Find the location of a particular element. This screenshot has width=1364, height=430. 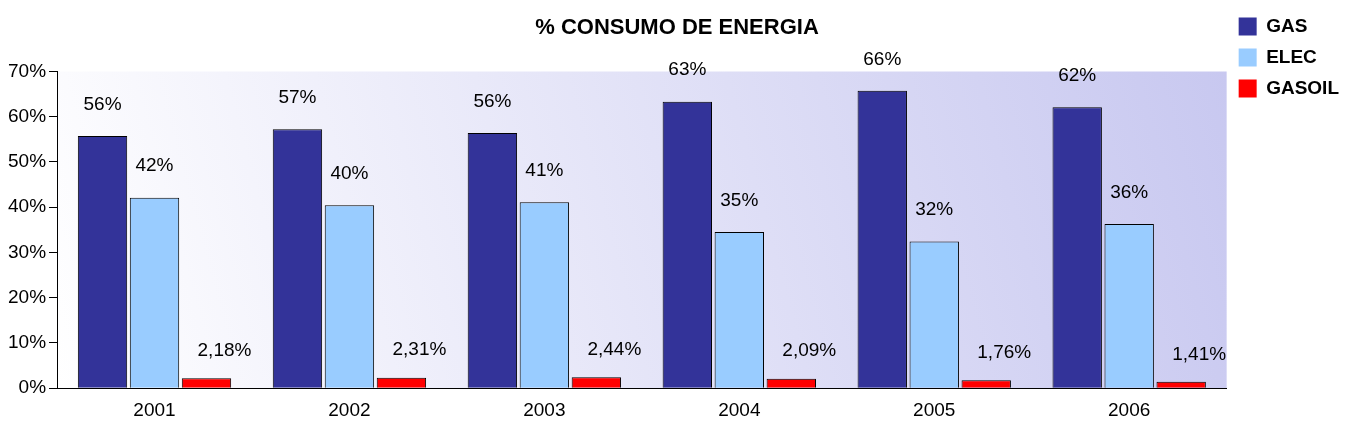

y-tick-label: 70% is located at coordinates (27, 70).